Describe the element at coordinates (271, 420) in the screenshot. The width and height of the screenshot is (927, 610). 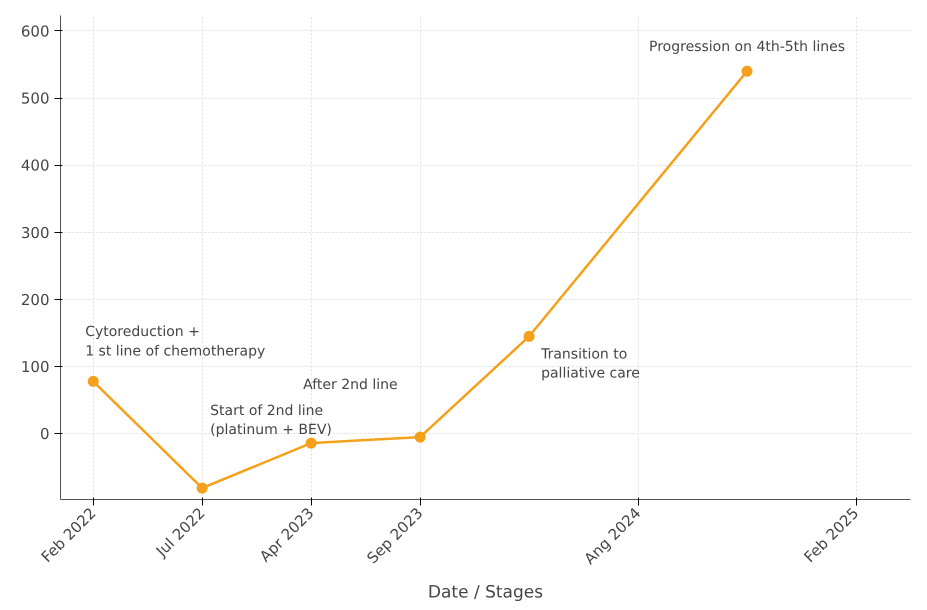
I see `annotation: Start of 2nd line (platinum + BEV)` at that location.